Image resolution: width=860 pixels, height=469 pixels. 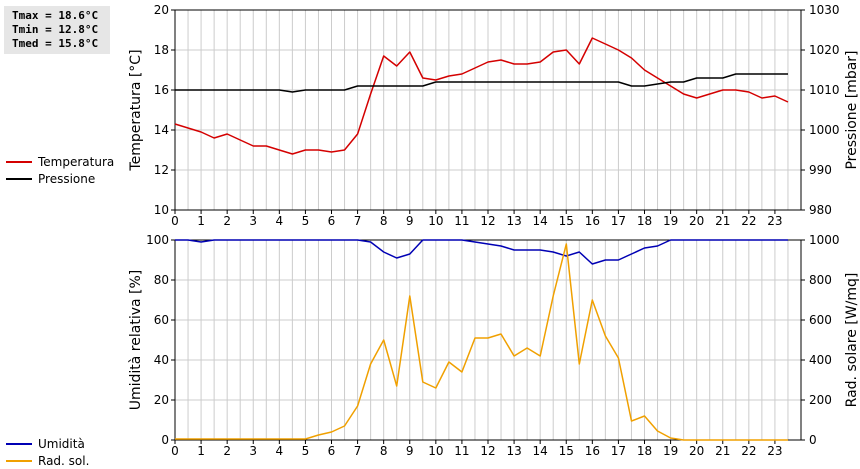 What do you see at coordinates (820, 400) in the screenshot?
I see `y-right-tick-label: 200` at bounding box center [820, 400].